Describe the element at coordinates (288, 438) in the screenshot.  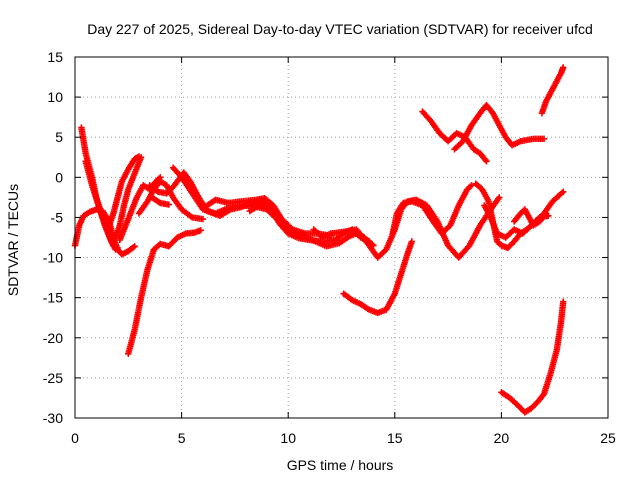
I see `x-tick-label: 10` at that location.